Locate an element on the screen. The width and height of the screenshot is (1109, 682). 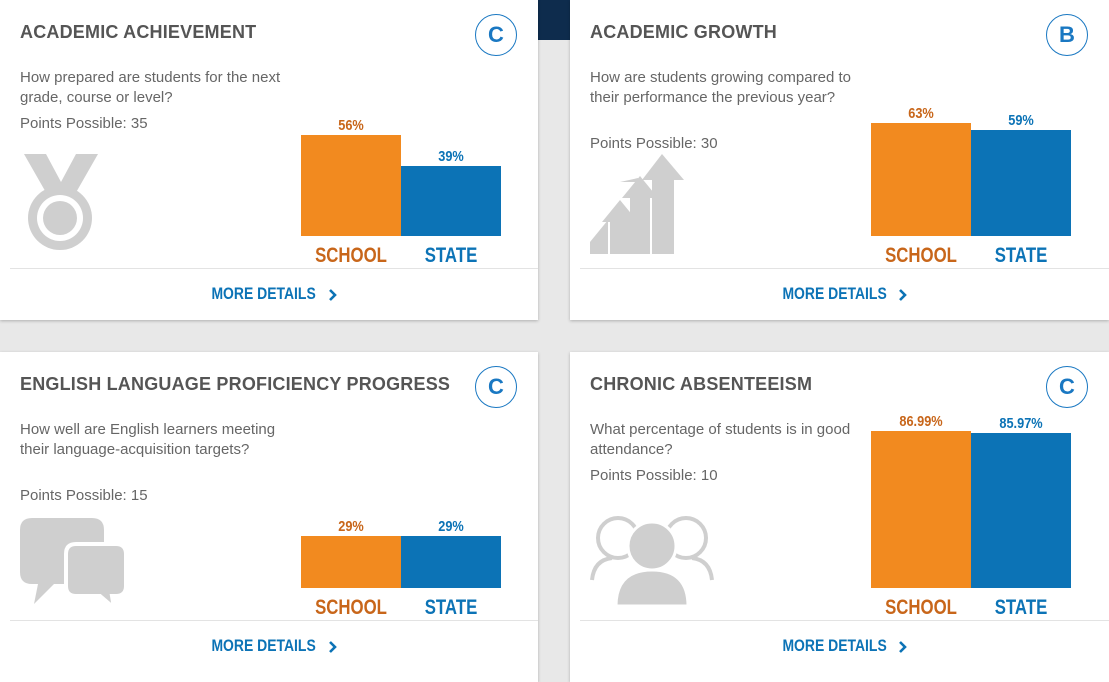
state-value-label: 85.97% is located at coordinates (1021, 423).